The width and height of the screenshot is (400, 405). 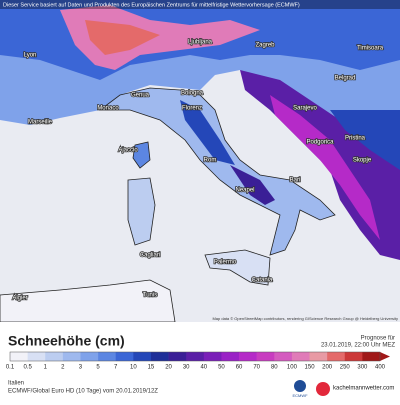 I want to click on scale-tick-label: 0.5, so click(x=27, y=368).